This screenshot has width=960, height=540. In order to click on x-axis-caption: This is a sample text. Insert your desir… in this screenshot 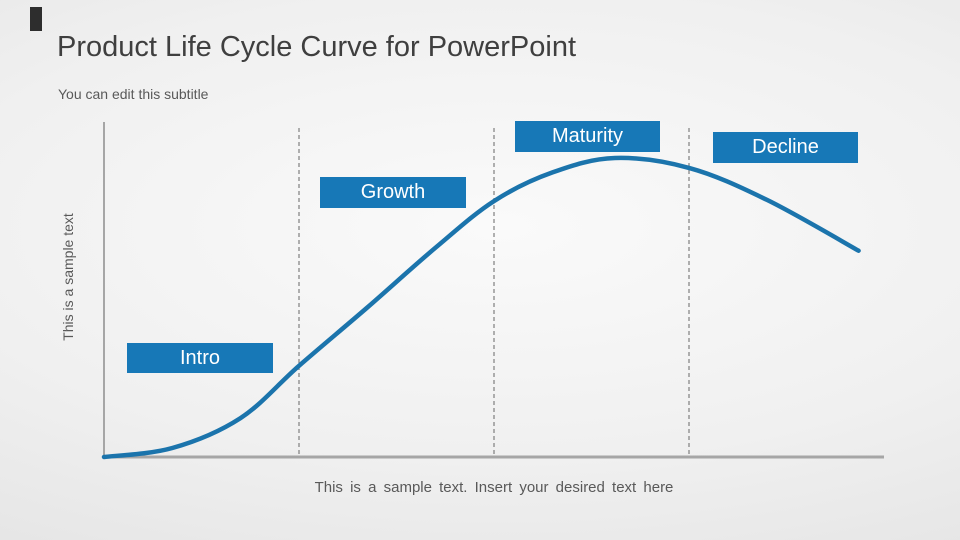, I will do `click(494, 487)`.